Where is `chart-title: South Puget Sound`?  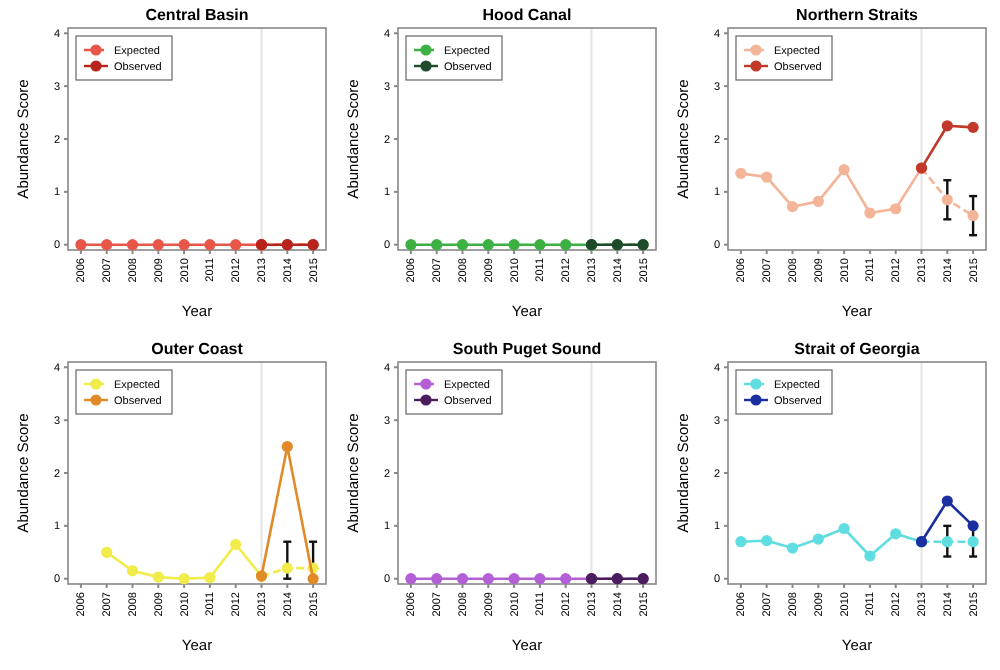
chart-title: South Puget Sound is located at coordinates (527, 349).